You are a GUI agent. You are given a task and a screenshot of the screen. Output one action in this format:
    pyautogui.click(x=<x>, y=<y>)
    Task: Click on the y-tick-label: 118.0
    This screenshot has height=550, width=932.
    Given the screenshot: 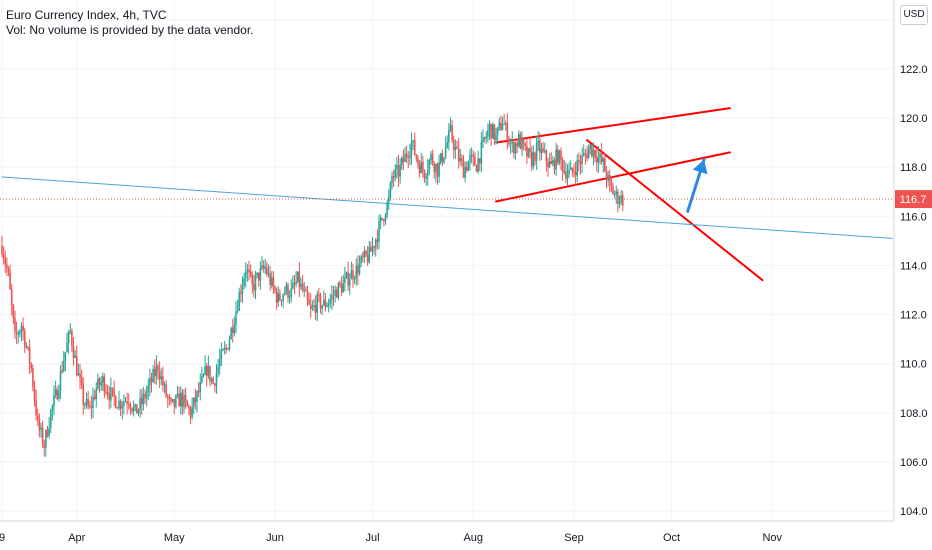 What is the action you would take?
    pyautogui.click(x=913, y=168)
    